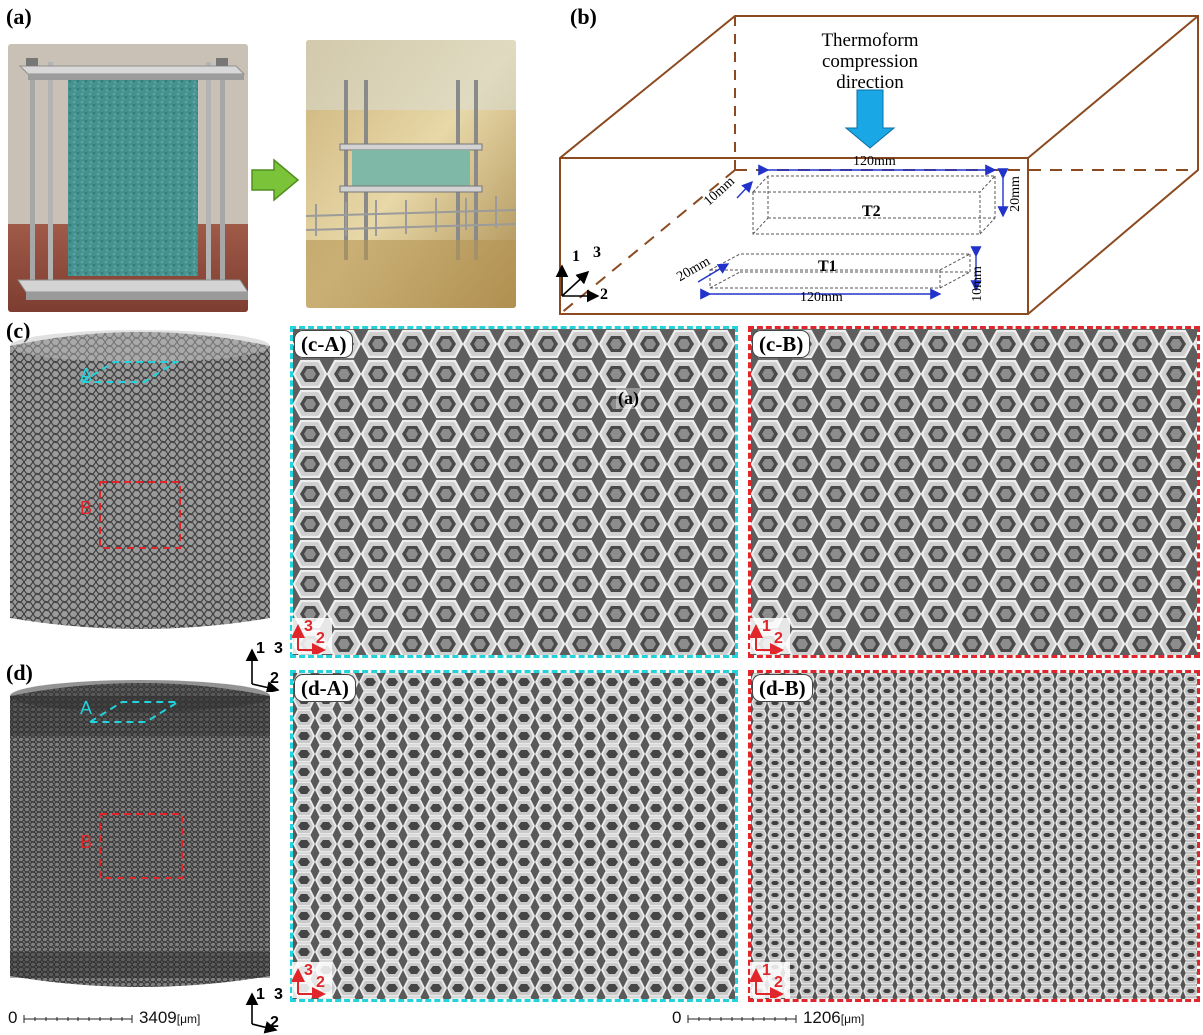  Describe the element at coordinates (261, 1013) in the screenshot. I see `axes-triad-d` at that location.